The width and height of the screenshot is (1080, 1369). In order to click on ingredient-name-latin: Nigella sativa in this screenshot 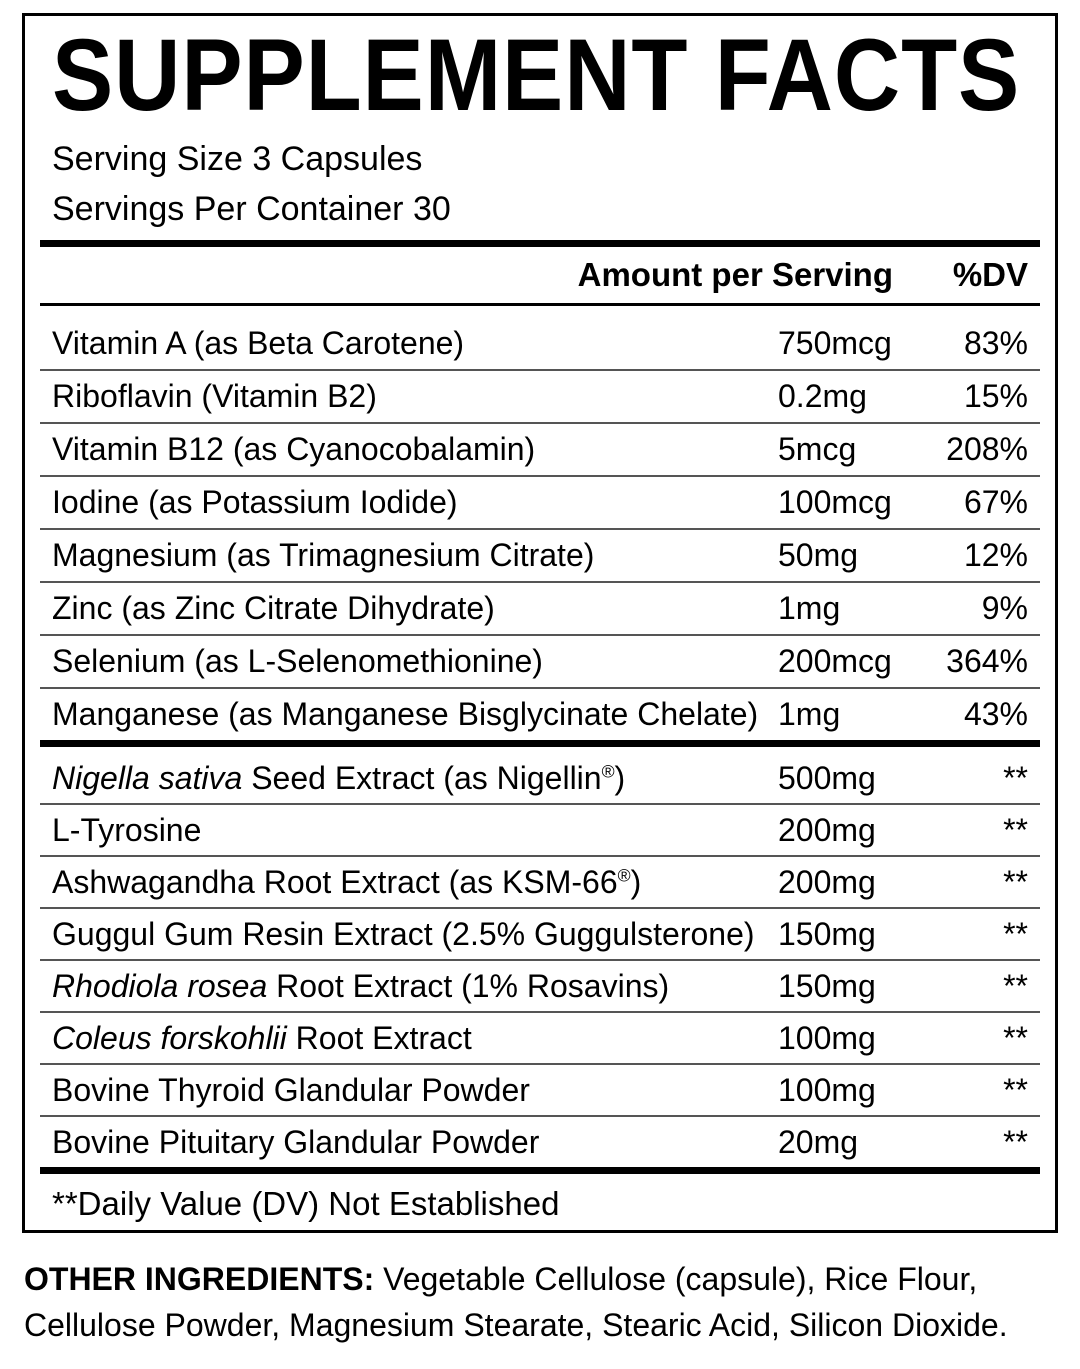, I will do `click(147, 777)`.